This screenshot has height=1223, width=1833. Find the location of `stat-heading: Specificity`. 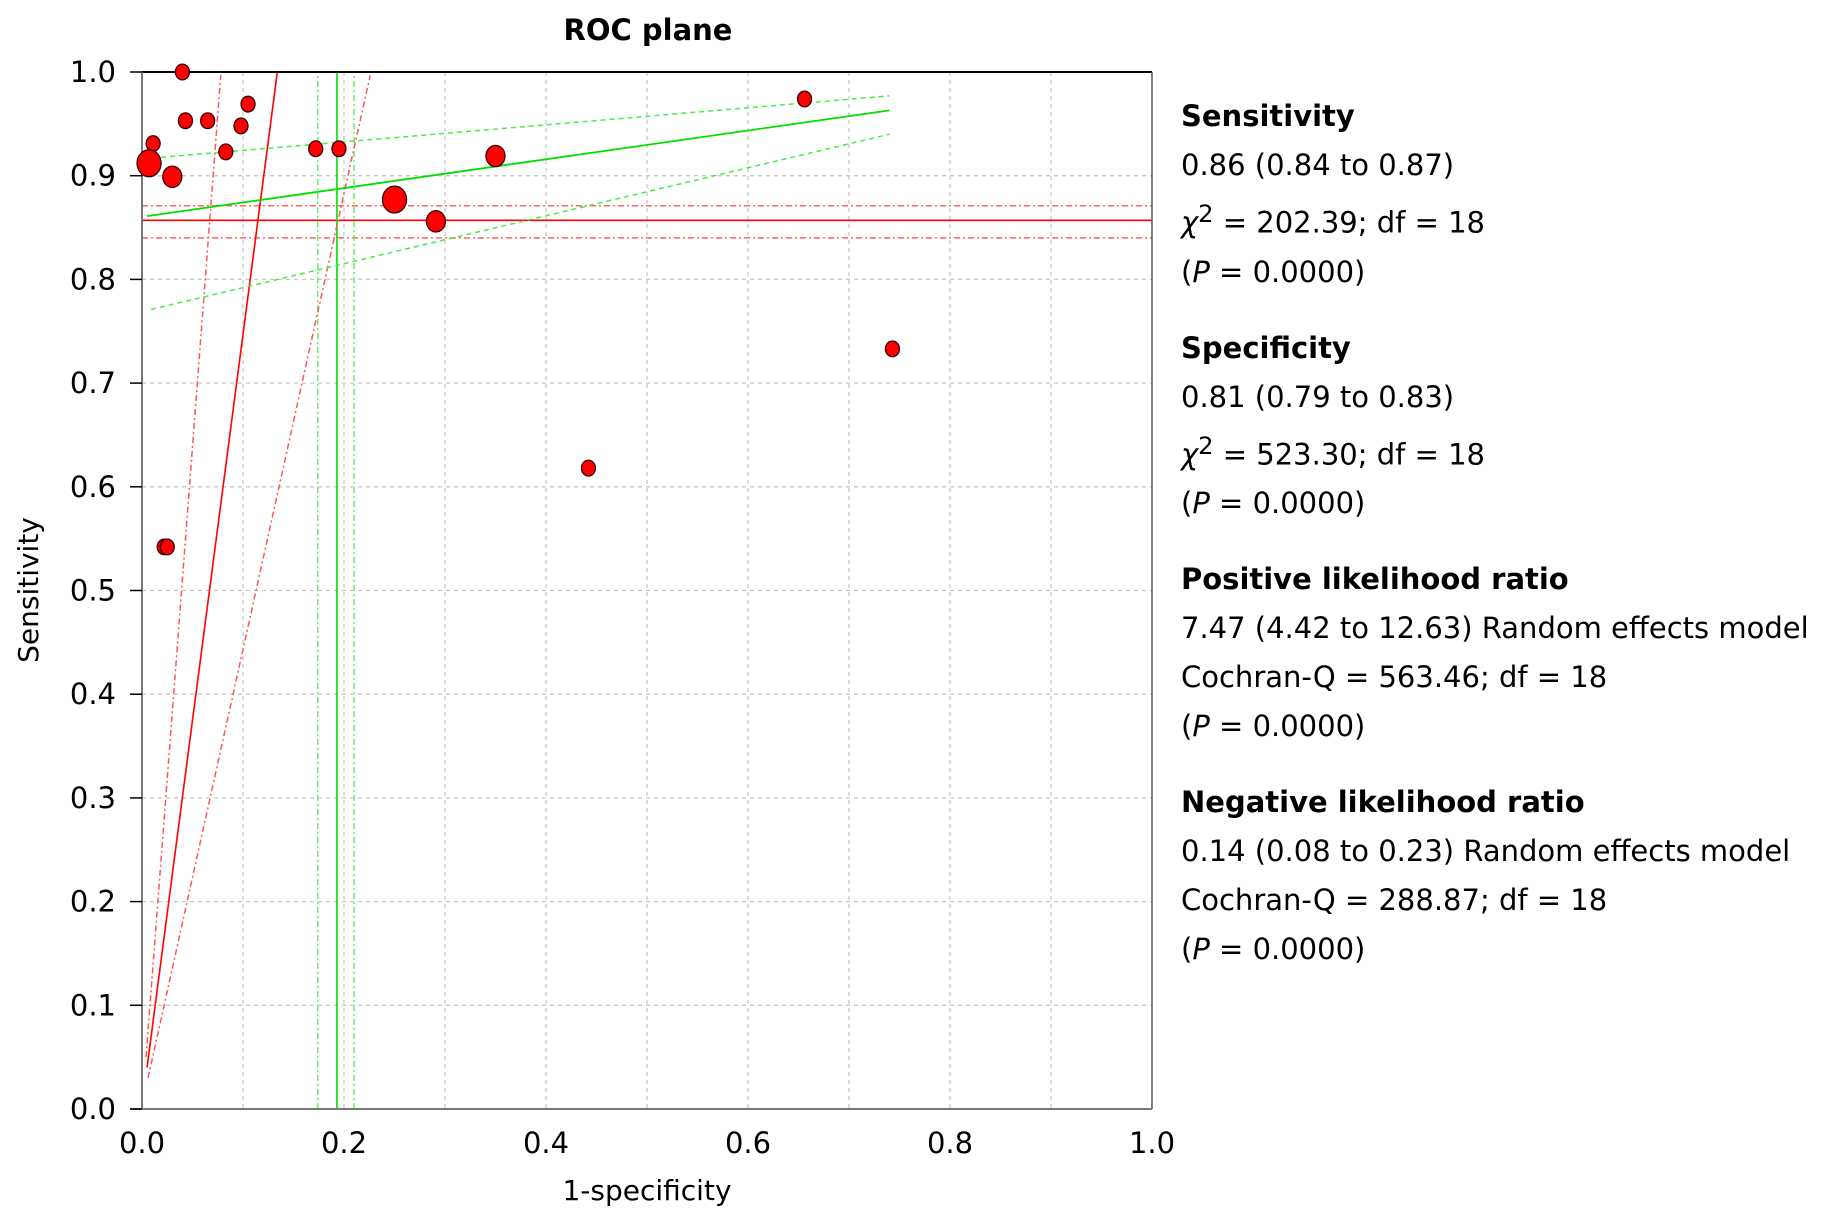

stat-heading: Specificity is located at coordinates (1266, 347).